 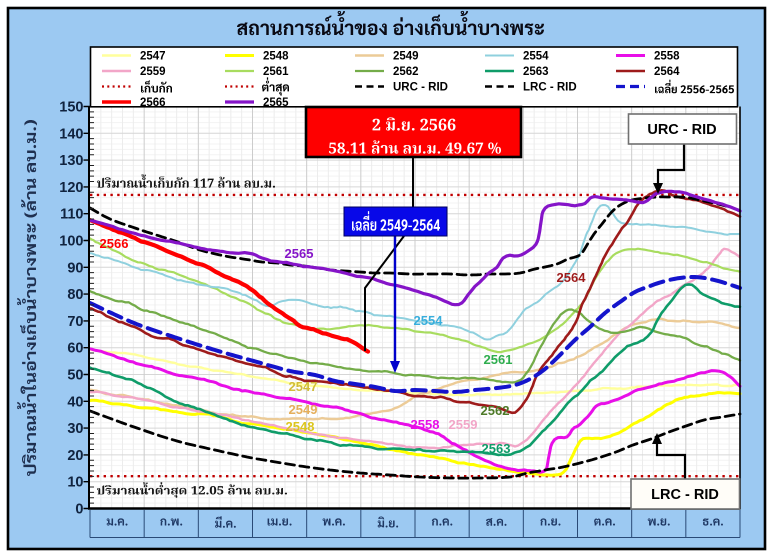 I want to click on svg-text: 30, so click(x=75, y=429).